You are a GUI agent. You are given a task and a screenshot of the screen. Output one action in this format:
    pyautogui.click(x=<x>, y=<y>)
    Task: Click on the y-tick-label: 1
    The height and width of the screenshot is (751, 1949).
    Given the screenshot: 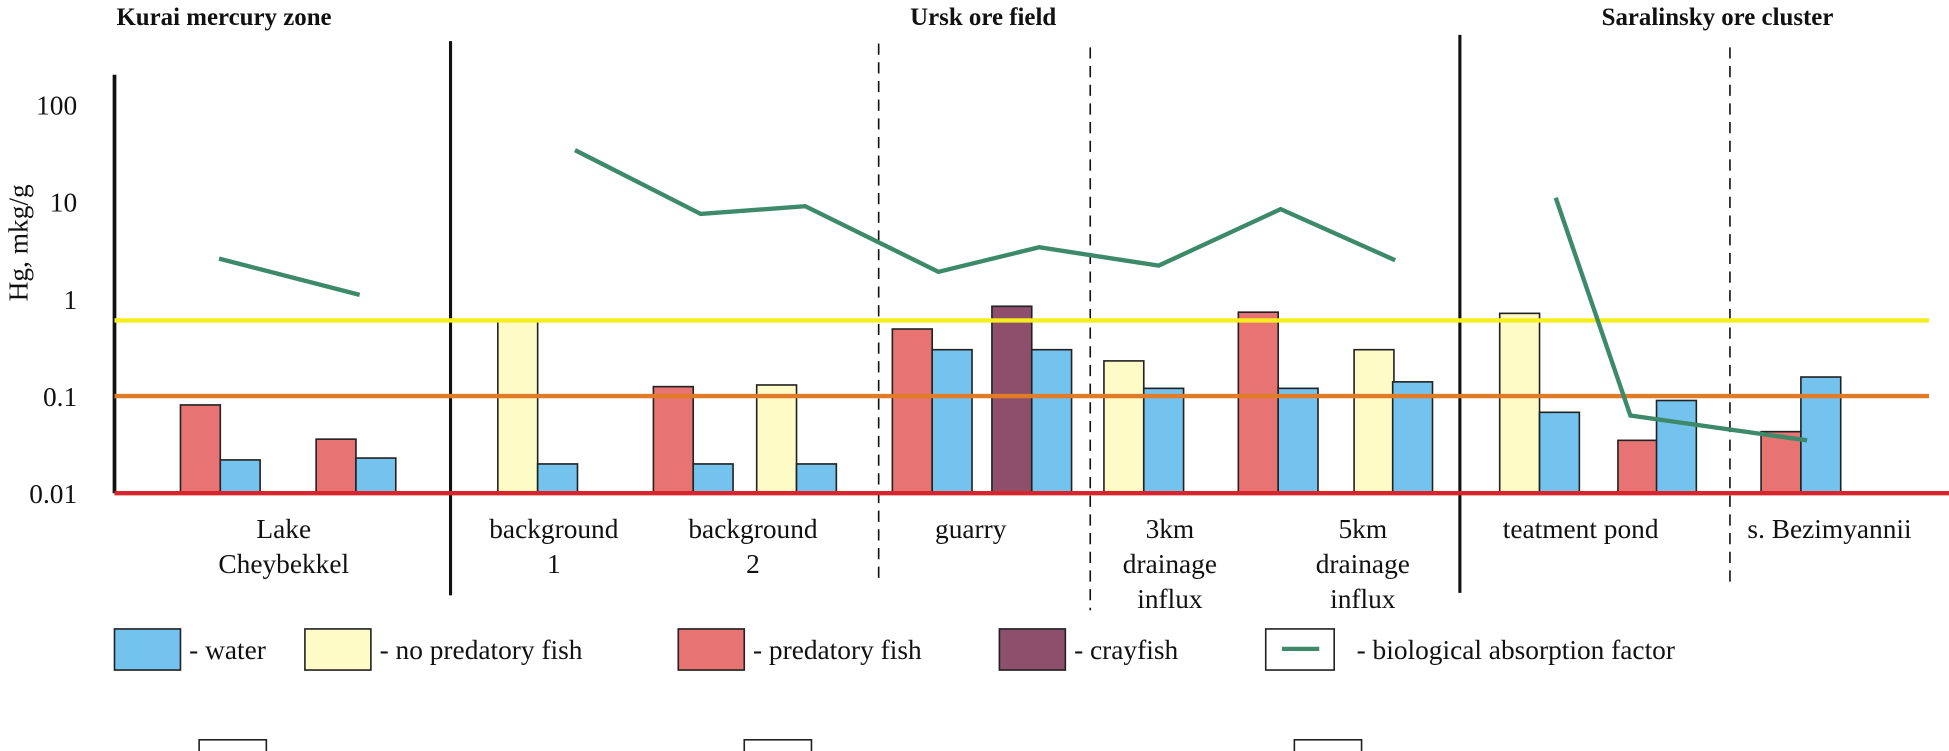 What is the action you would take?
    pyautogui.click(x=70, y=300)
    